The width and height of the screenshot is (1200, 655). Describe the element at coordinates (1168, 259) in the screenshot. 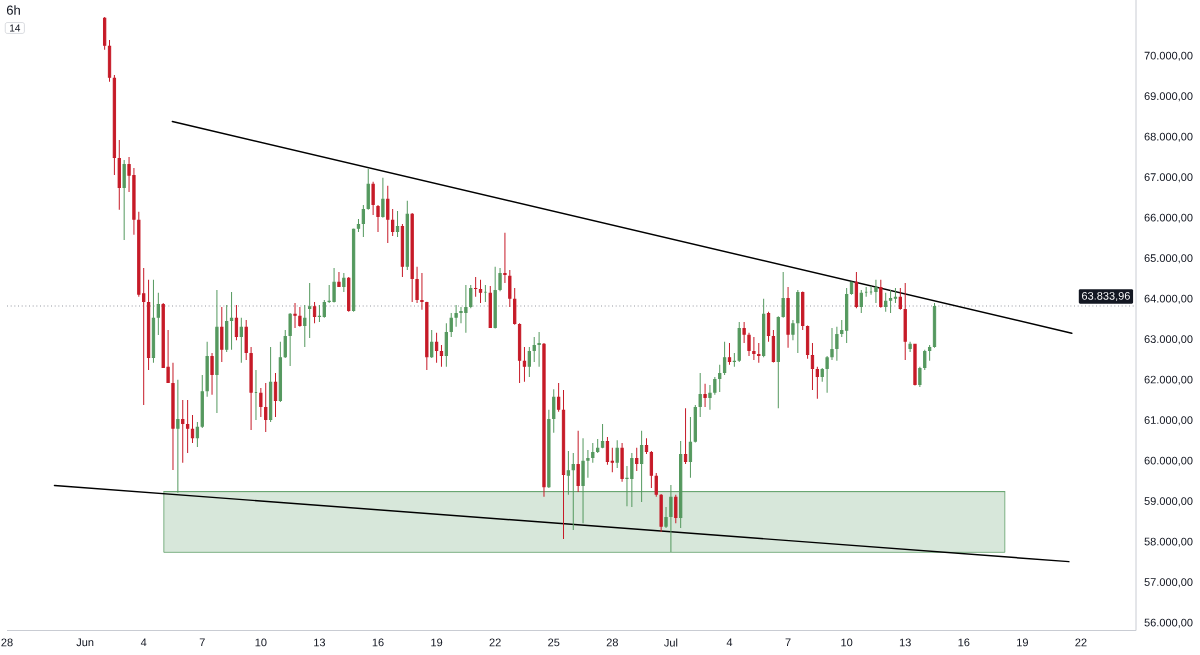

I see `y-tick-label: 65.000,00` at that location.